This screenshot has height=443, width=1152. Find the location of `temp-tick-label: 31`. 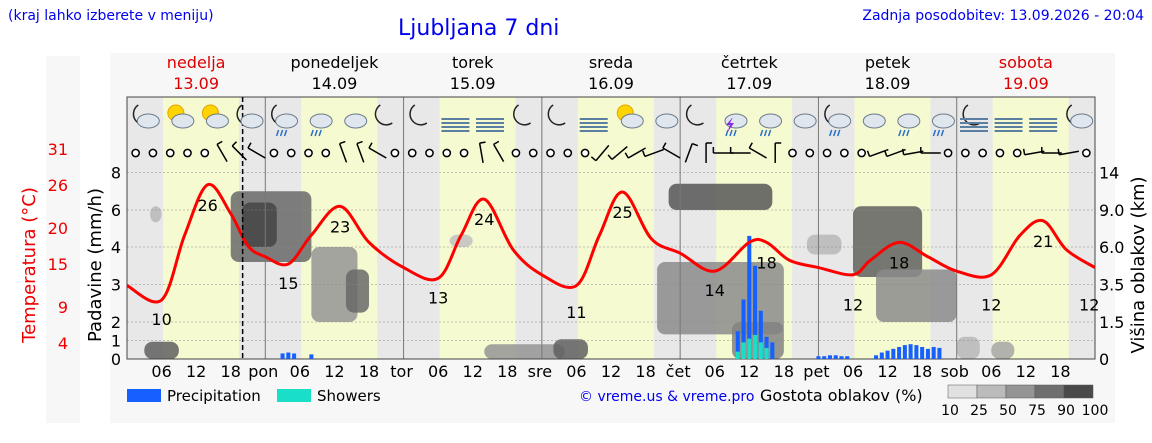

temp-tick-label: 31 is located at coordinates (58, 149).